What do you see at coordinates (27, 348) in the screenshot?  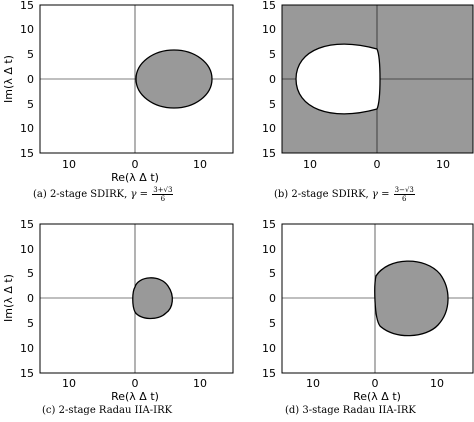 I see `panel-c-ytick-5: 10` at bounding box center [27, 348].